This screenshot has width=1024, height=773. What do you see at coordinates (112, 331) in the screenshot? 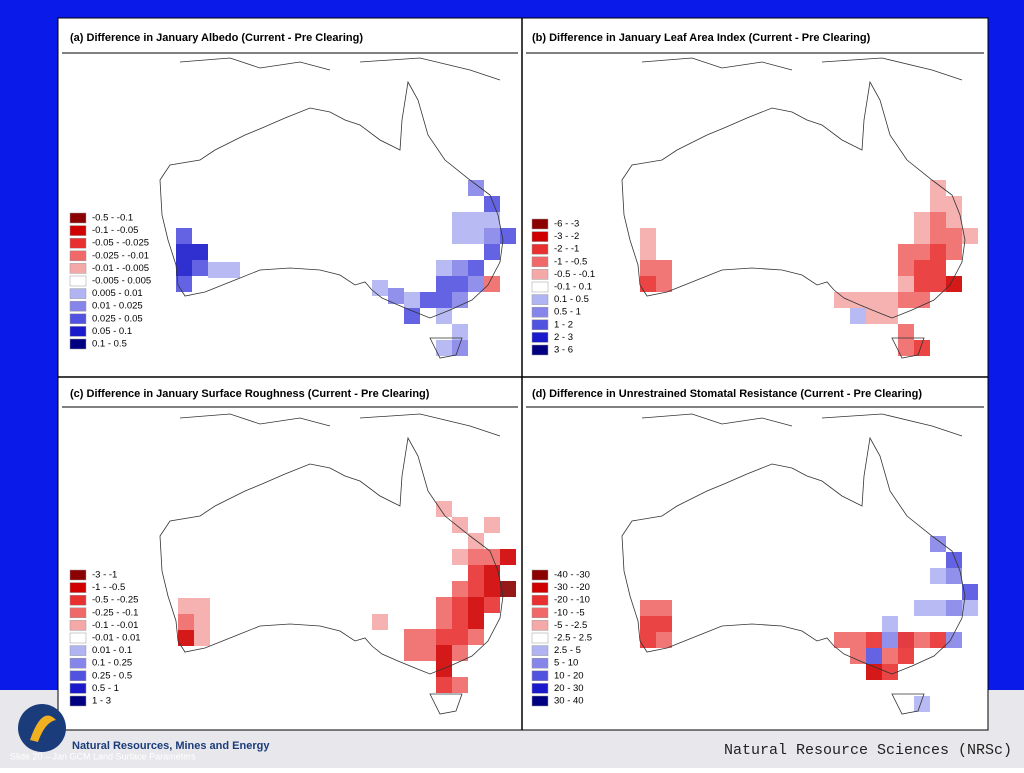
I see `legend-label: 0.05 - 0.1` at bounding box center [112, 331].